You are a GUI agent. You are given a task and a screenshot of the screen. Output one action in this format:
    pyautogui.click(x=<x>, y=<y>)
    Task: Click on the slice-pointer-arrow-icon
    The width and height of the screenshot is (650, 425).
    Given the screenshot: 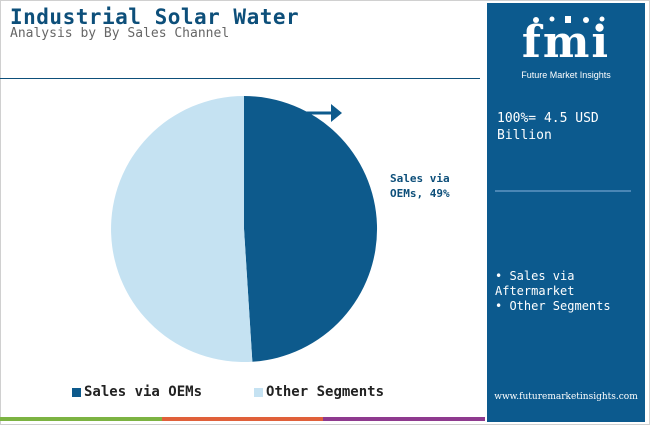 What is the action you would take?
    pyautogui.click(x=323, y=113)
    